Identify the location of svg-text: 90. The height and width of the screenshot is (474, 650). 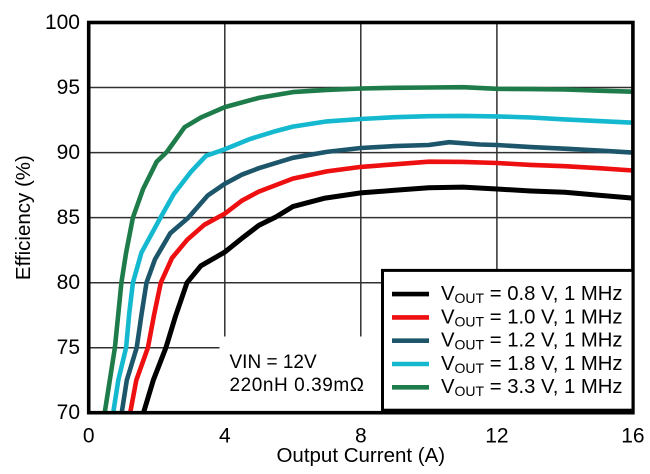
(68, 152).